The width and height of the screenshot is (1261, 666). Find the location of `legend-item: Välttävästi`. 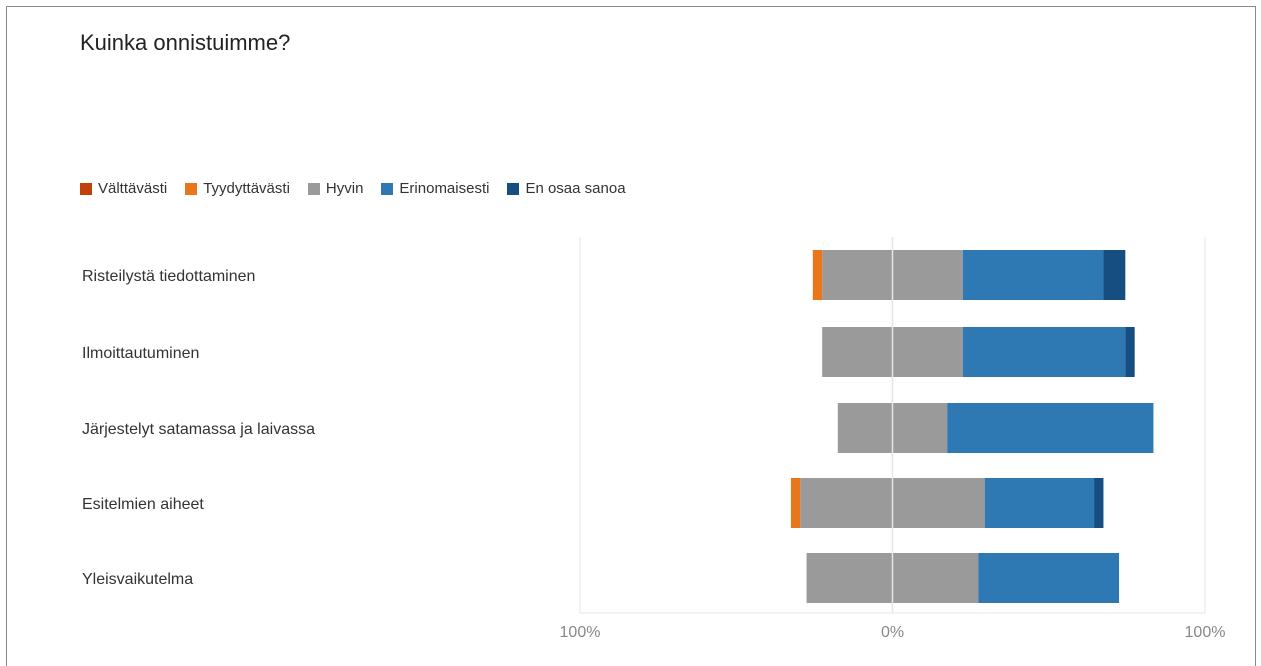

legend-item: Välttävästi is located at coordinates (123, 188).